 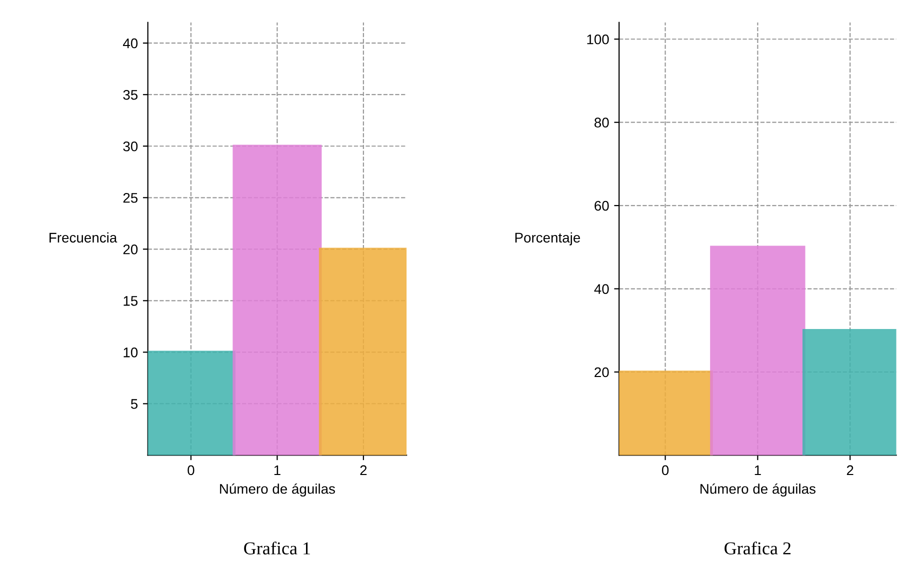 I want to click on y-axis-title: Frecuencia, so click(x=84, y=237).